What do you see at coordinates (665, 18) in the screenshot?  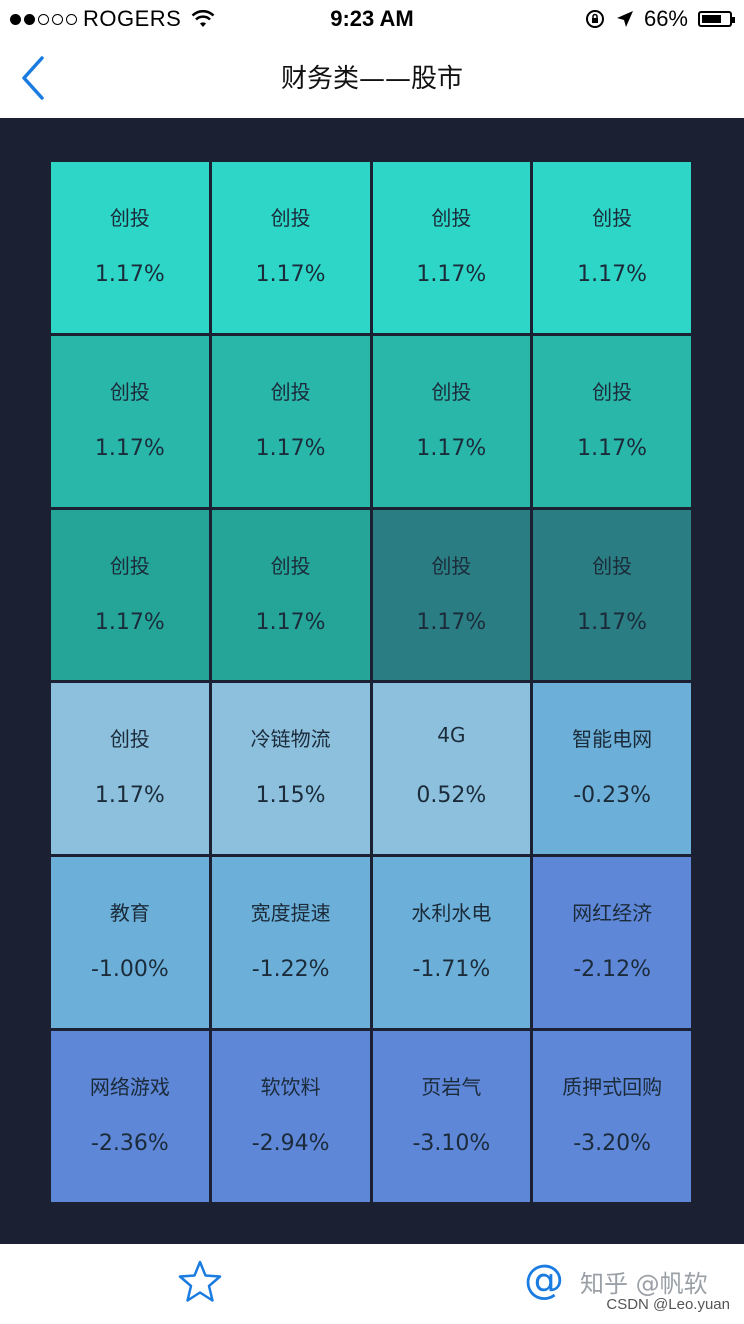 I see `battery-percent: 66%` at bounding box center [665, 18].